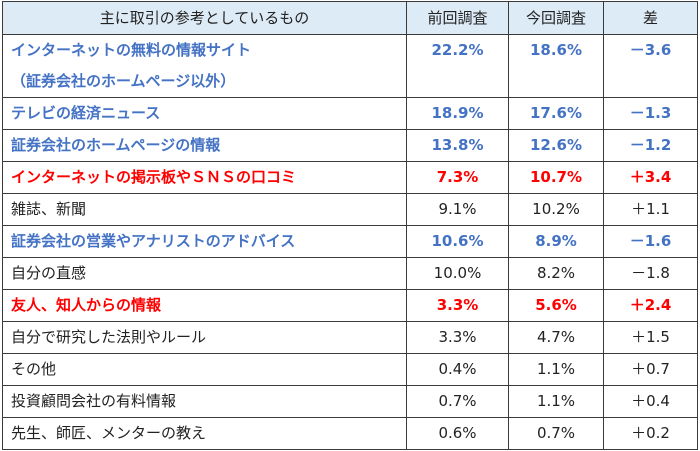 Image resolution: width=700 pixels, height=451 pixels. I want to click on row-previous: 0.4%, so click(457, 369).